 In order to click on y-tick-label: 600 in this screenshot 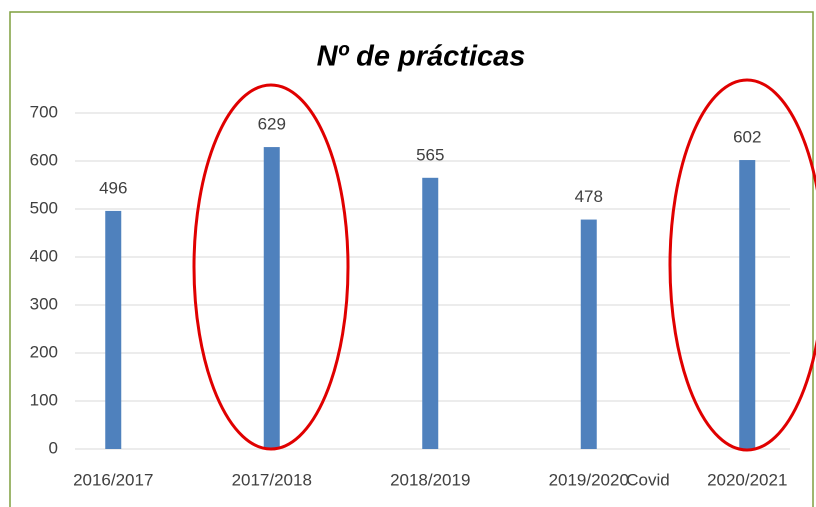, I will do `click(44, 159)`.